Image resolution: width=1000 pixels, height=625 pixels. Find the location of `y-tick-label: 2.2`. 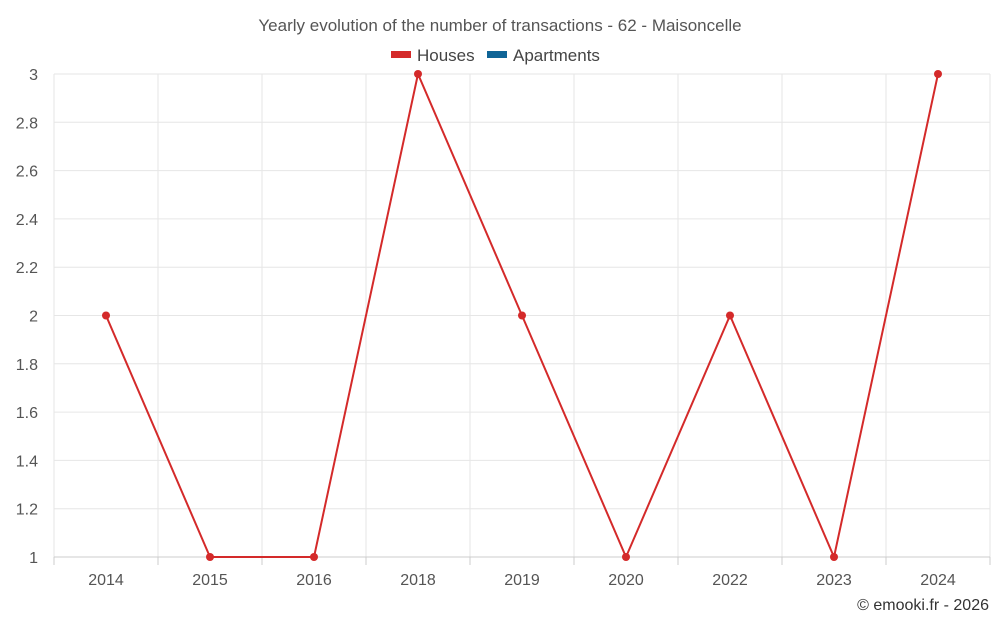

y-tick-label: 2.2 is located at coordinates (27, 268).